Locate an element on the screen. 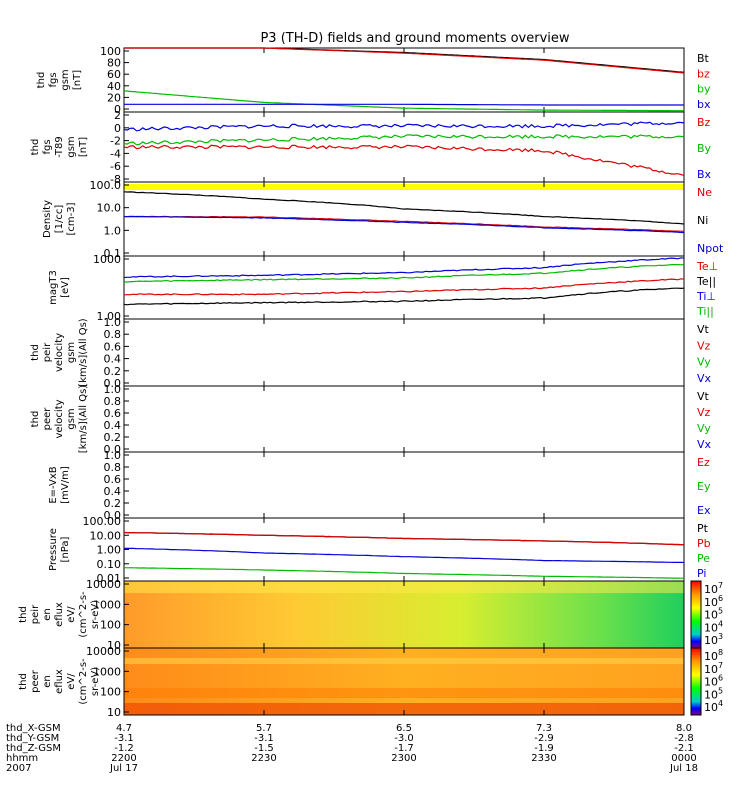 This screenshot has width=750, height=800. series-Pi is located at coordinates (404, 555).